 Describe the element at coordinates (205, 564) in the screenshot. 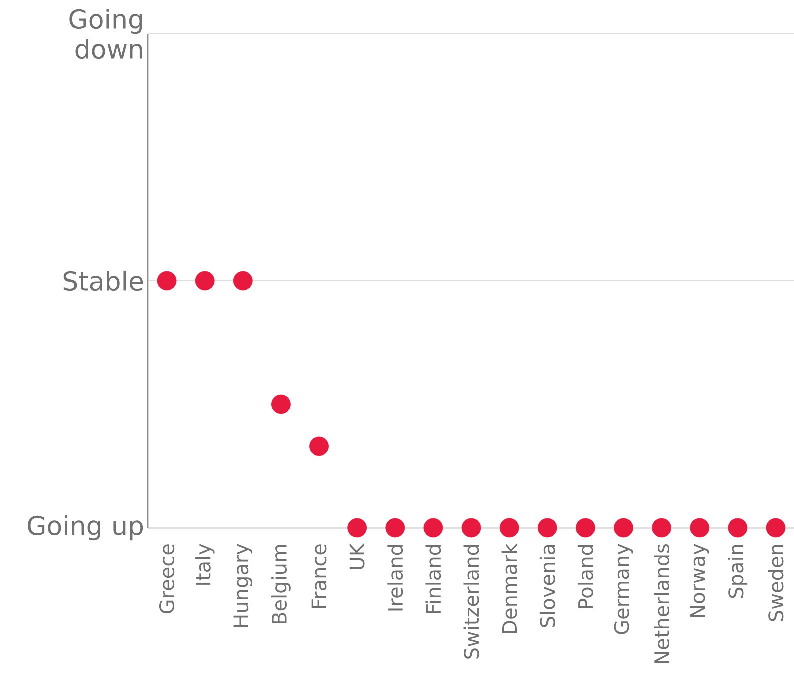

I see `x-tick-label: Italy` at that location.